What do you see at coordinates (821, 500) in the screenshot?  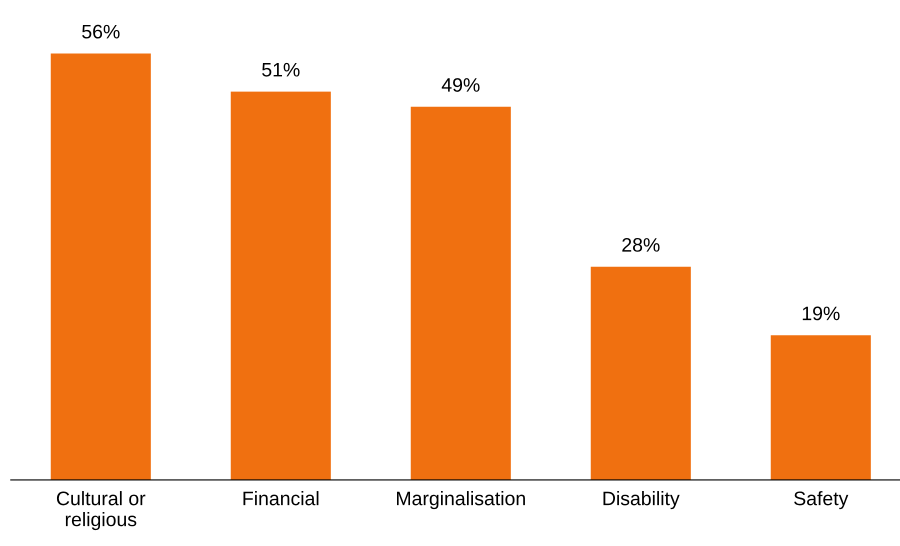 I see `x-tick-label: Safety` at bounding box center [821, 500].